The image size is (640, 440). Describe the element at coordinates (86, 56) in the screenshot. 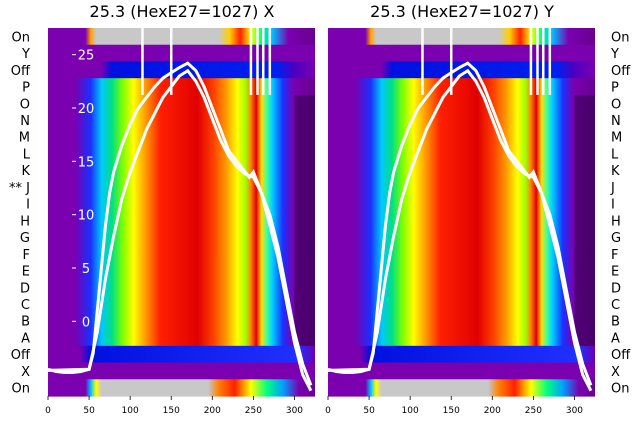

I see `overlay-y-tick-label: 25` at that location.